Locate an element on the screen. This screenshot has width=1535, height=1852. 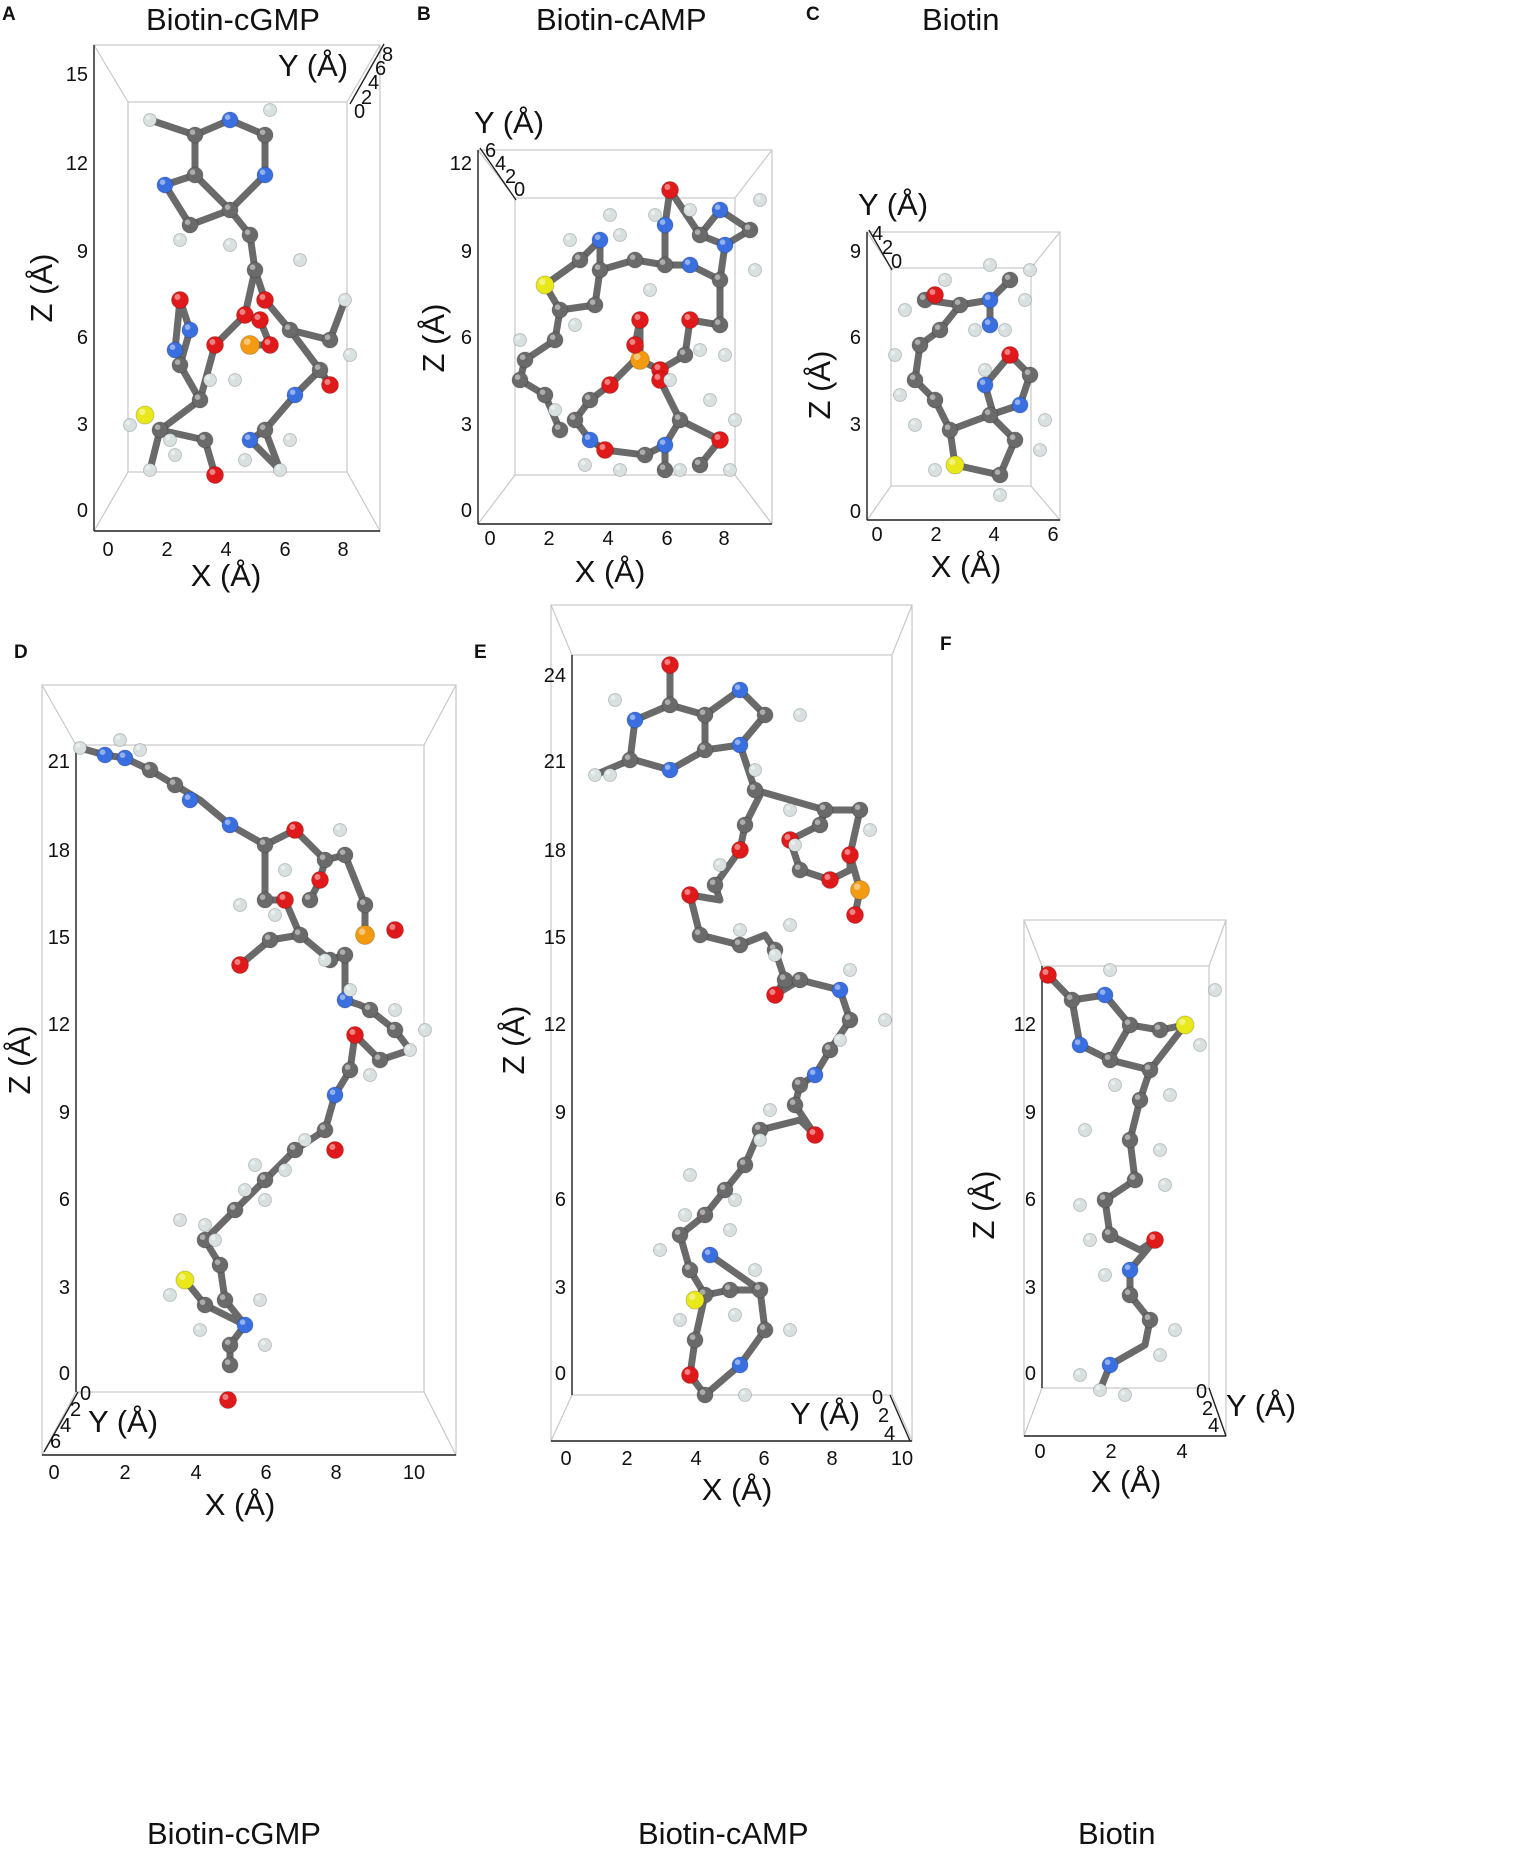
y-tick: 0 is located at coordinates (519, 190).